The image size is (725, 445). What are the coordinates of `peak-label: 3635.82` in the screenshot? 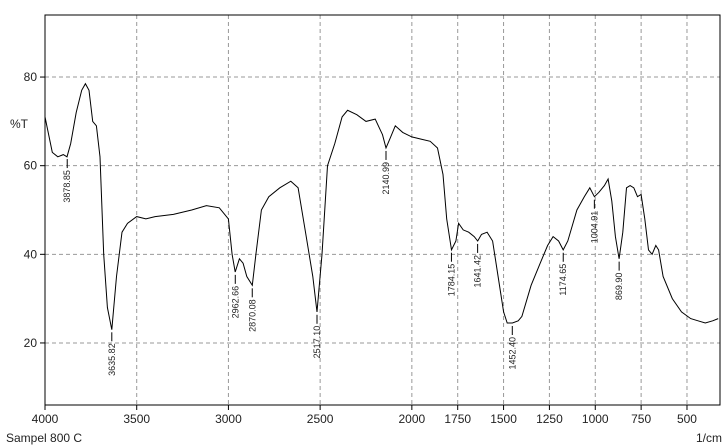 It's located at (112, 359).